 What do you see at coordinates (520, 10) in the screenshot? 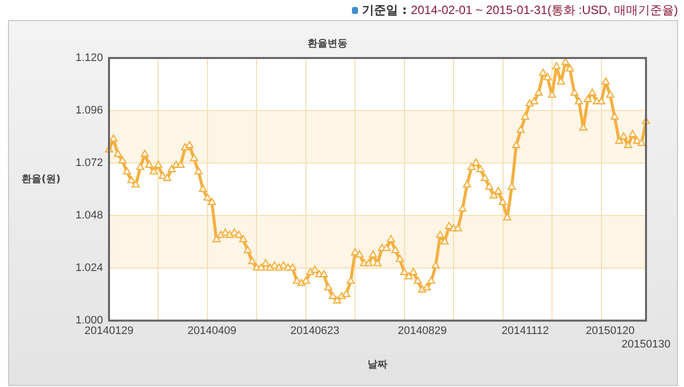
I see `chart-subtitle: 기준일 : 2014-02-01 ~ 2015-01-31(통화 :USD, 매매기준율)` at bounding box center [520, 10].